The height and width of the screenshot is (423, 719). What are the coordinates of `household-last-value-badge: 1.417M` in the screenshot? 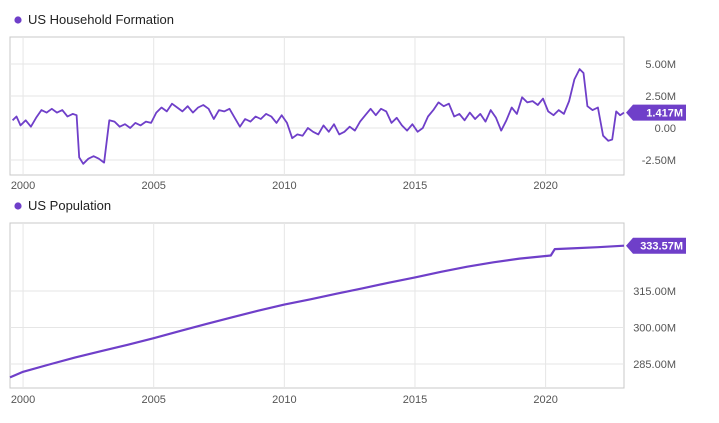 It's located at (656, 112).